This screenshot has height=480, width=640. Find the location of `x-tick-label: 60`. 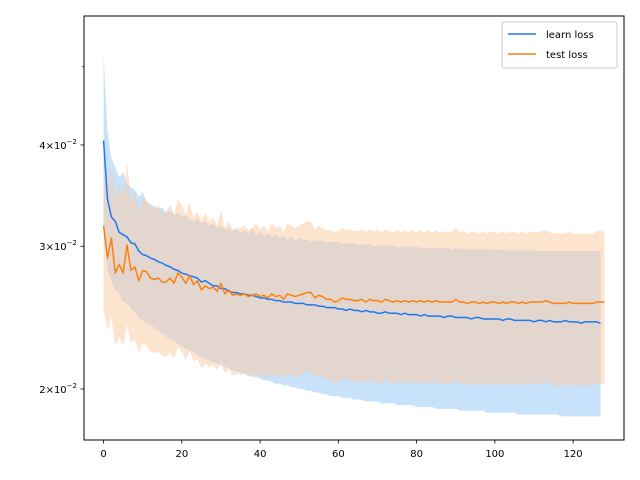

x-tick-label: 60 is located at coordinates (338, 454).